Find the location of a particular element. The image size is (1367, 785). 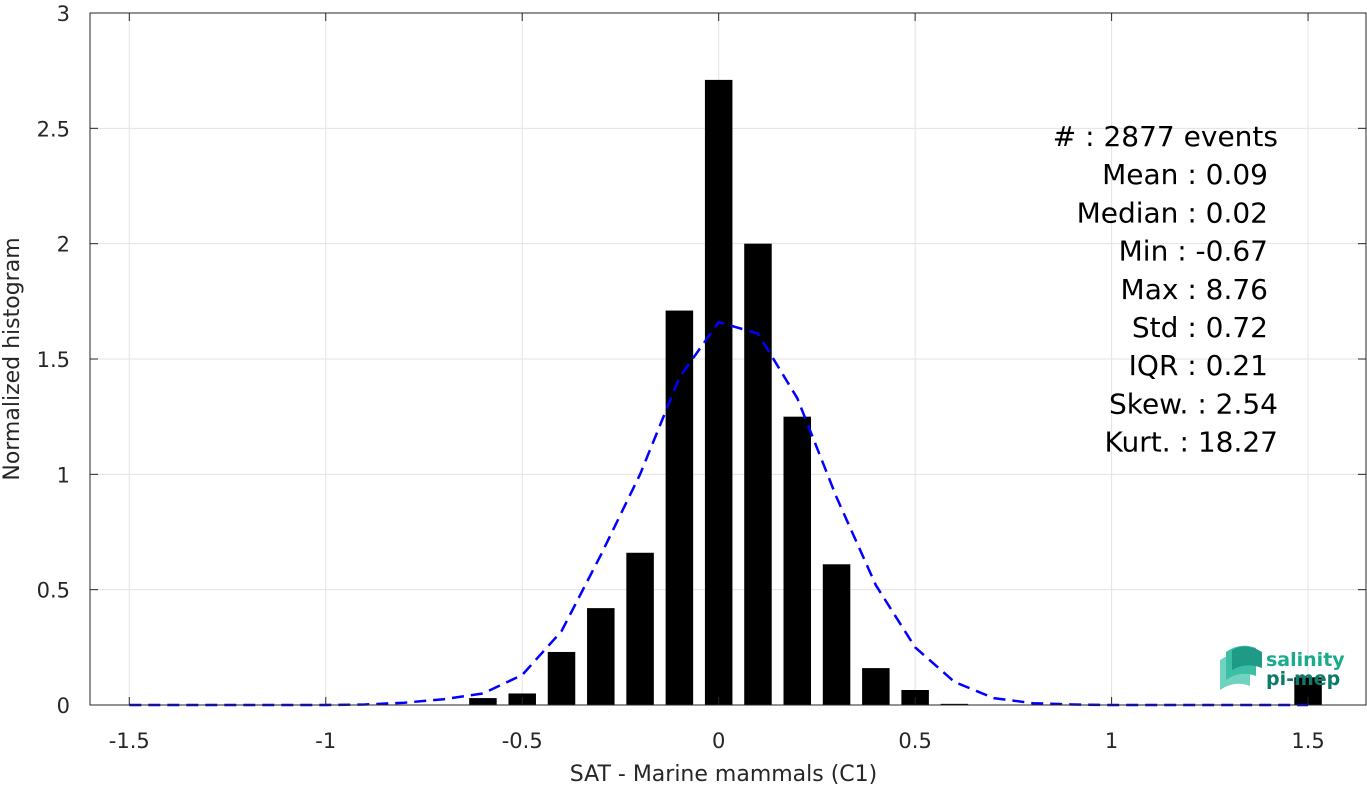

x-tick-label: 0.5 is located at coordinates (914, 741).